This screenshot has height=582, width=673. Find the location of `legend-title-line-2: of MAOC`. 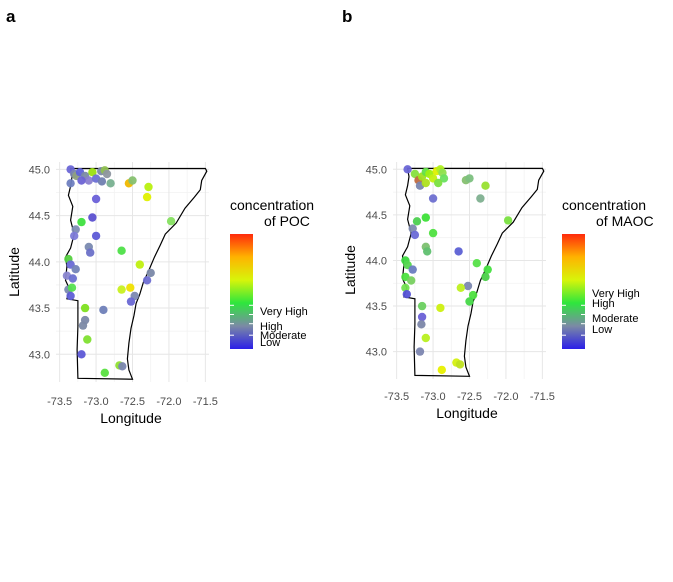

legend-title-line-2: of MAOC is located at coordinates (625, 221).